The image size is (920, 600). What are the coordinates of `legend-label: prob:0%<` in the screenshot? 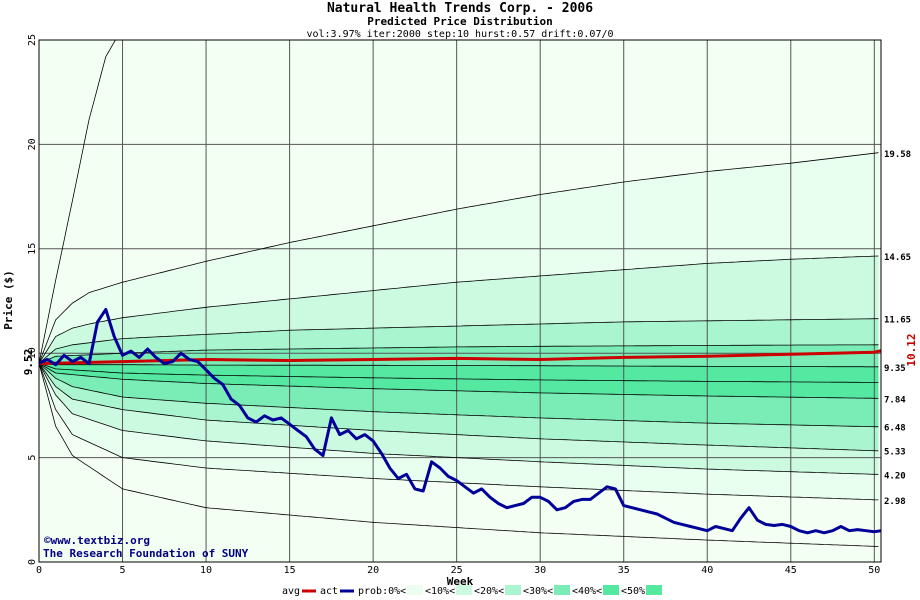 It's located at (382, 591).